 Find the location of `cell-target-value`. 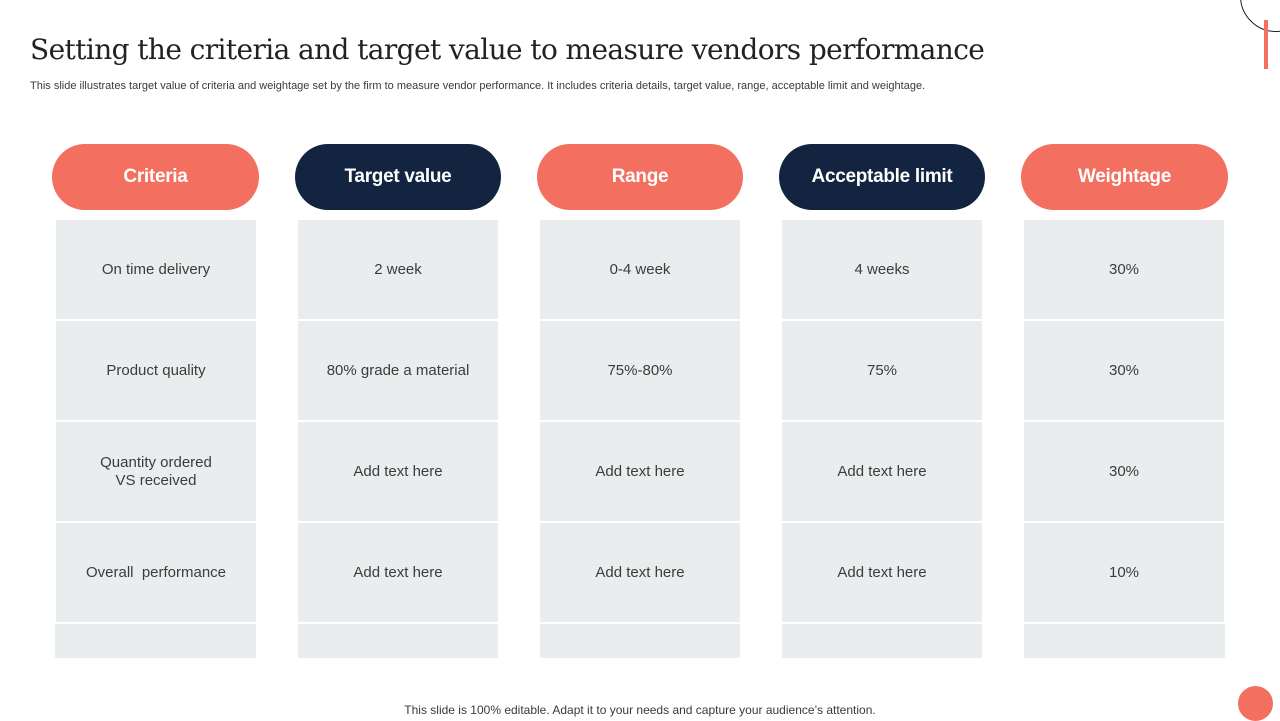

cell-target-value is located at coordinates (398, 641).